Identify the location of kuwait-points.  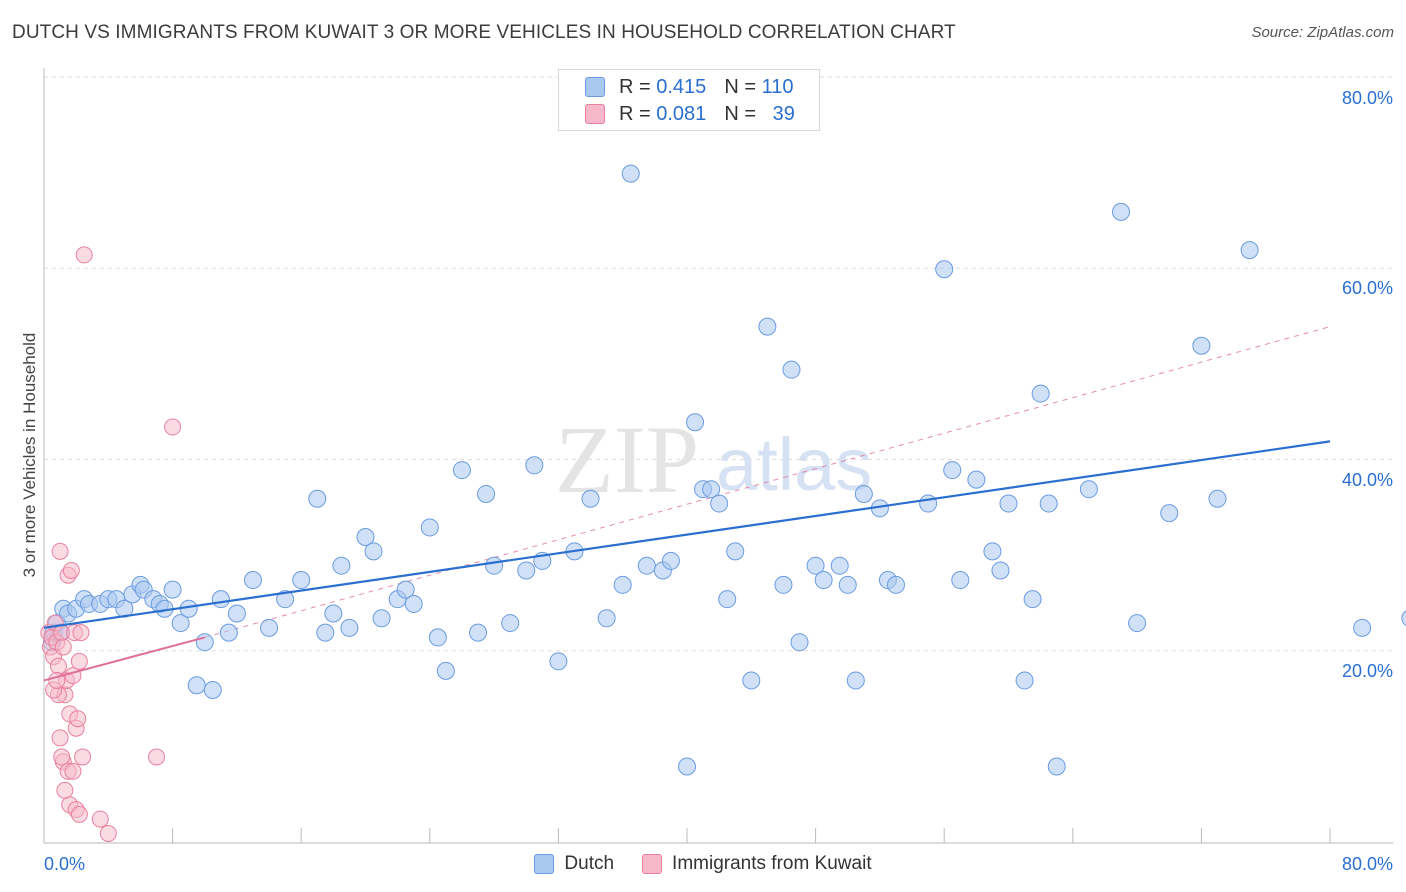
(111, 544).